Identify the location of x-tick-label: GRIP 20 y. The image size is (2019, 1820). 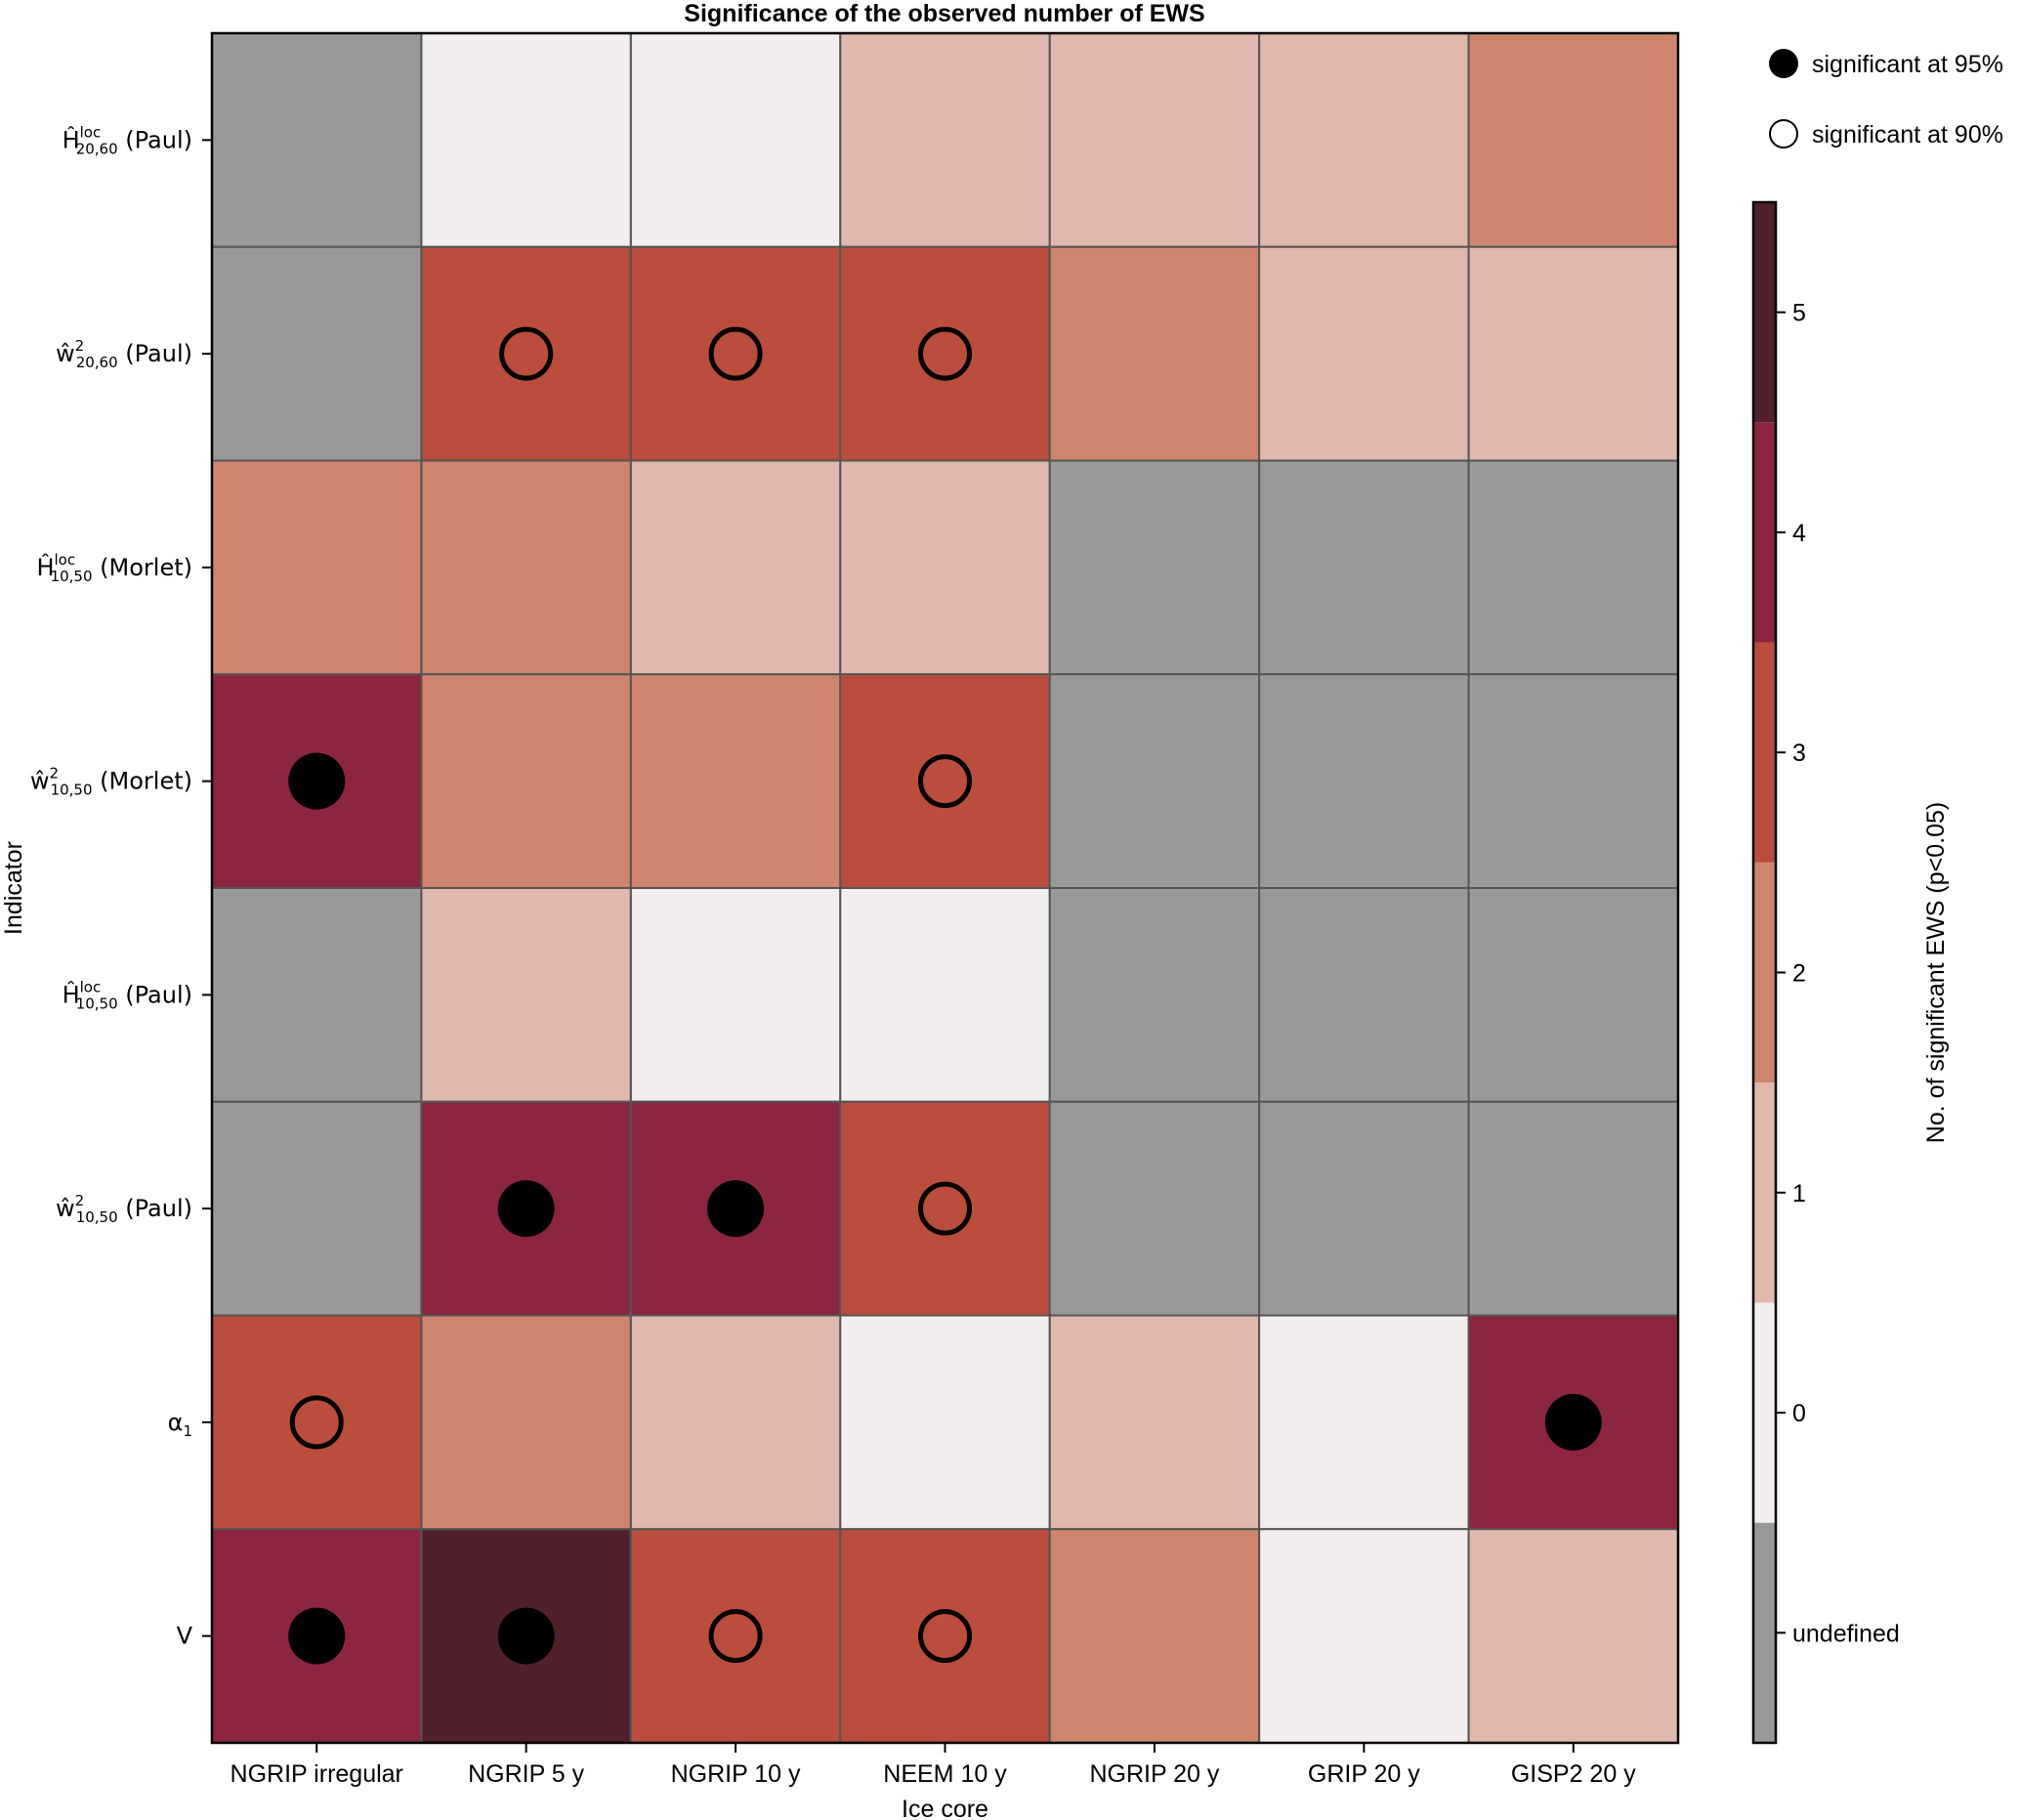
(1364, 1774).